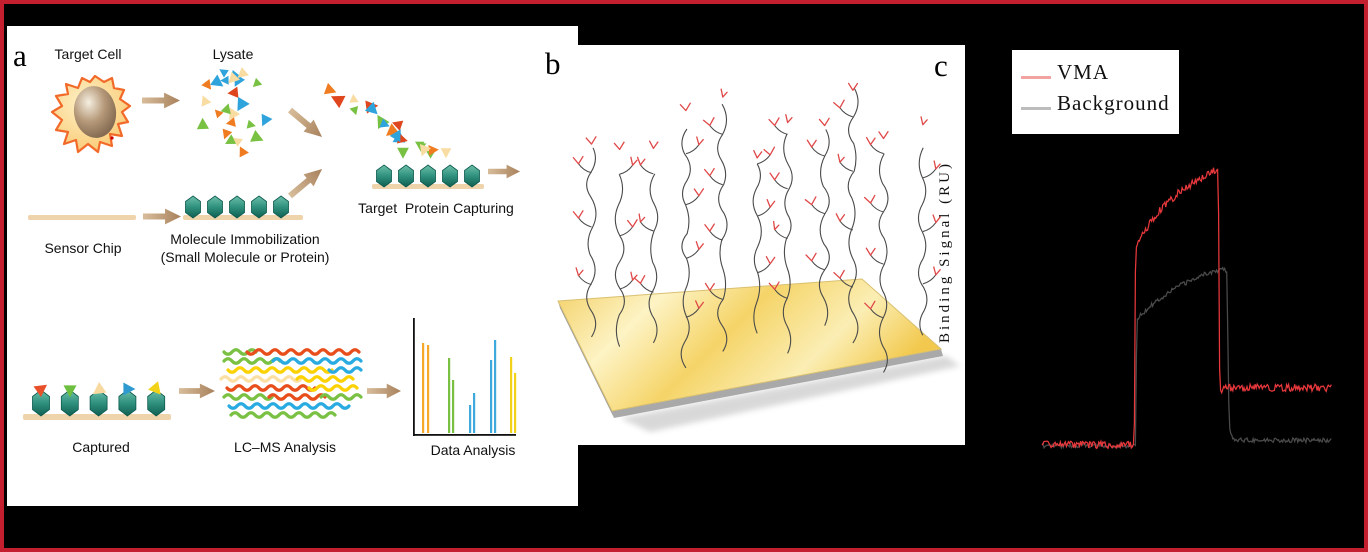  I want to click on caption-captured: Captured, so click(101, 447).